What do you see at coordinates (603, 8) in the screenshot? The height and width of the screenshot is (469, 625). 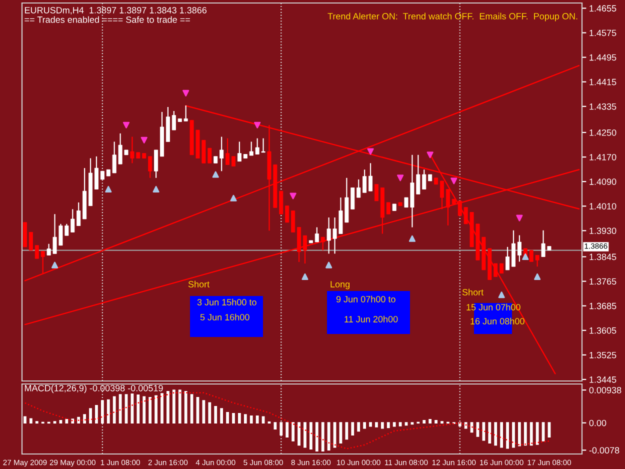 I see `y-tick-label: 1.4655` at bounding box center [603, 8].